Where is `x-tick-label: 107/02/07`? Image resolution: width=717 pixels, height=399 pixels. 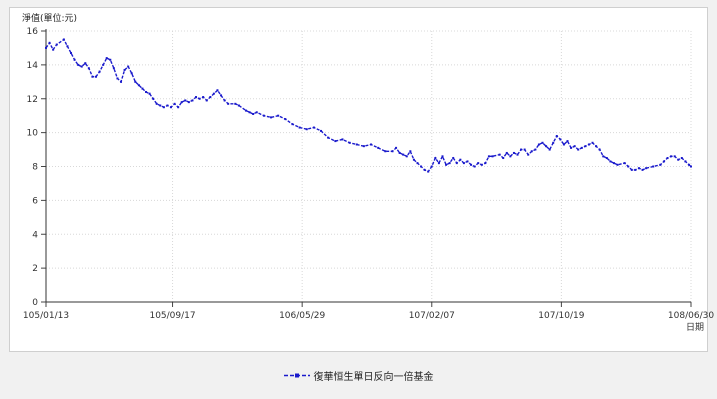
x-tick-label: 107/02/07 is located at coordinates (432, 316).